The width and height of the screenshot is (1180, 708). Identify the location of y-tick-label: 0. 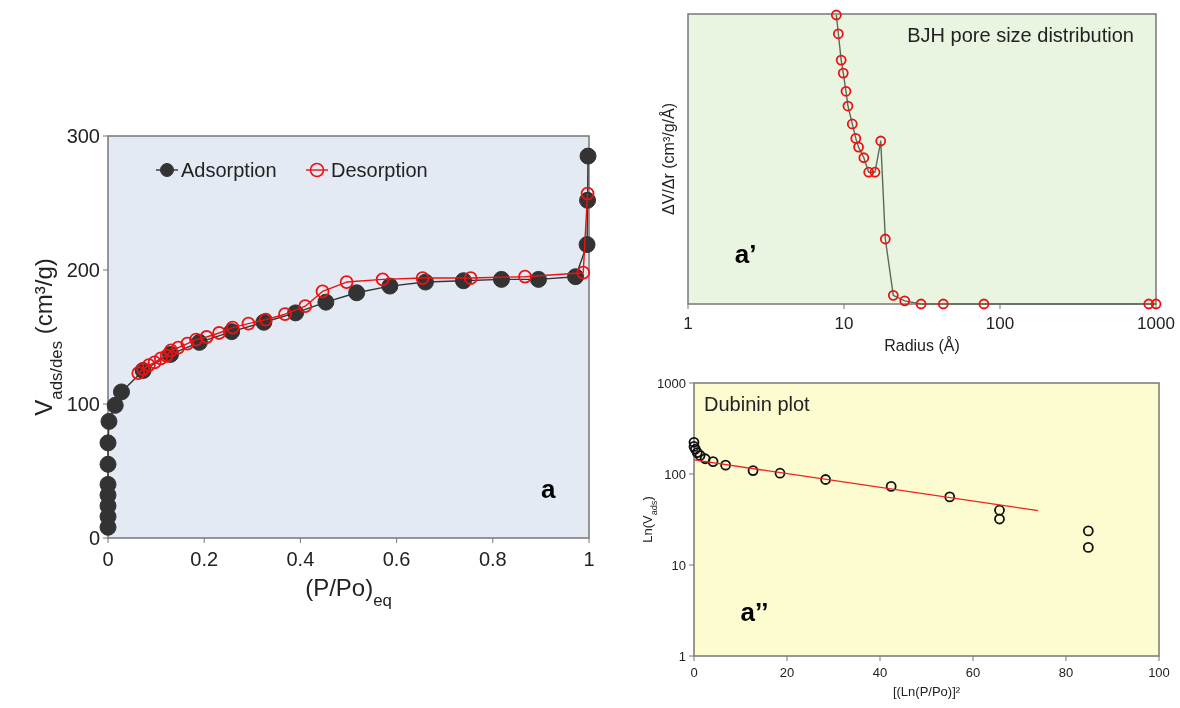
(94, 538).